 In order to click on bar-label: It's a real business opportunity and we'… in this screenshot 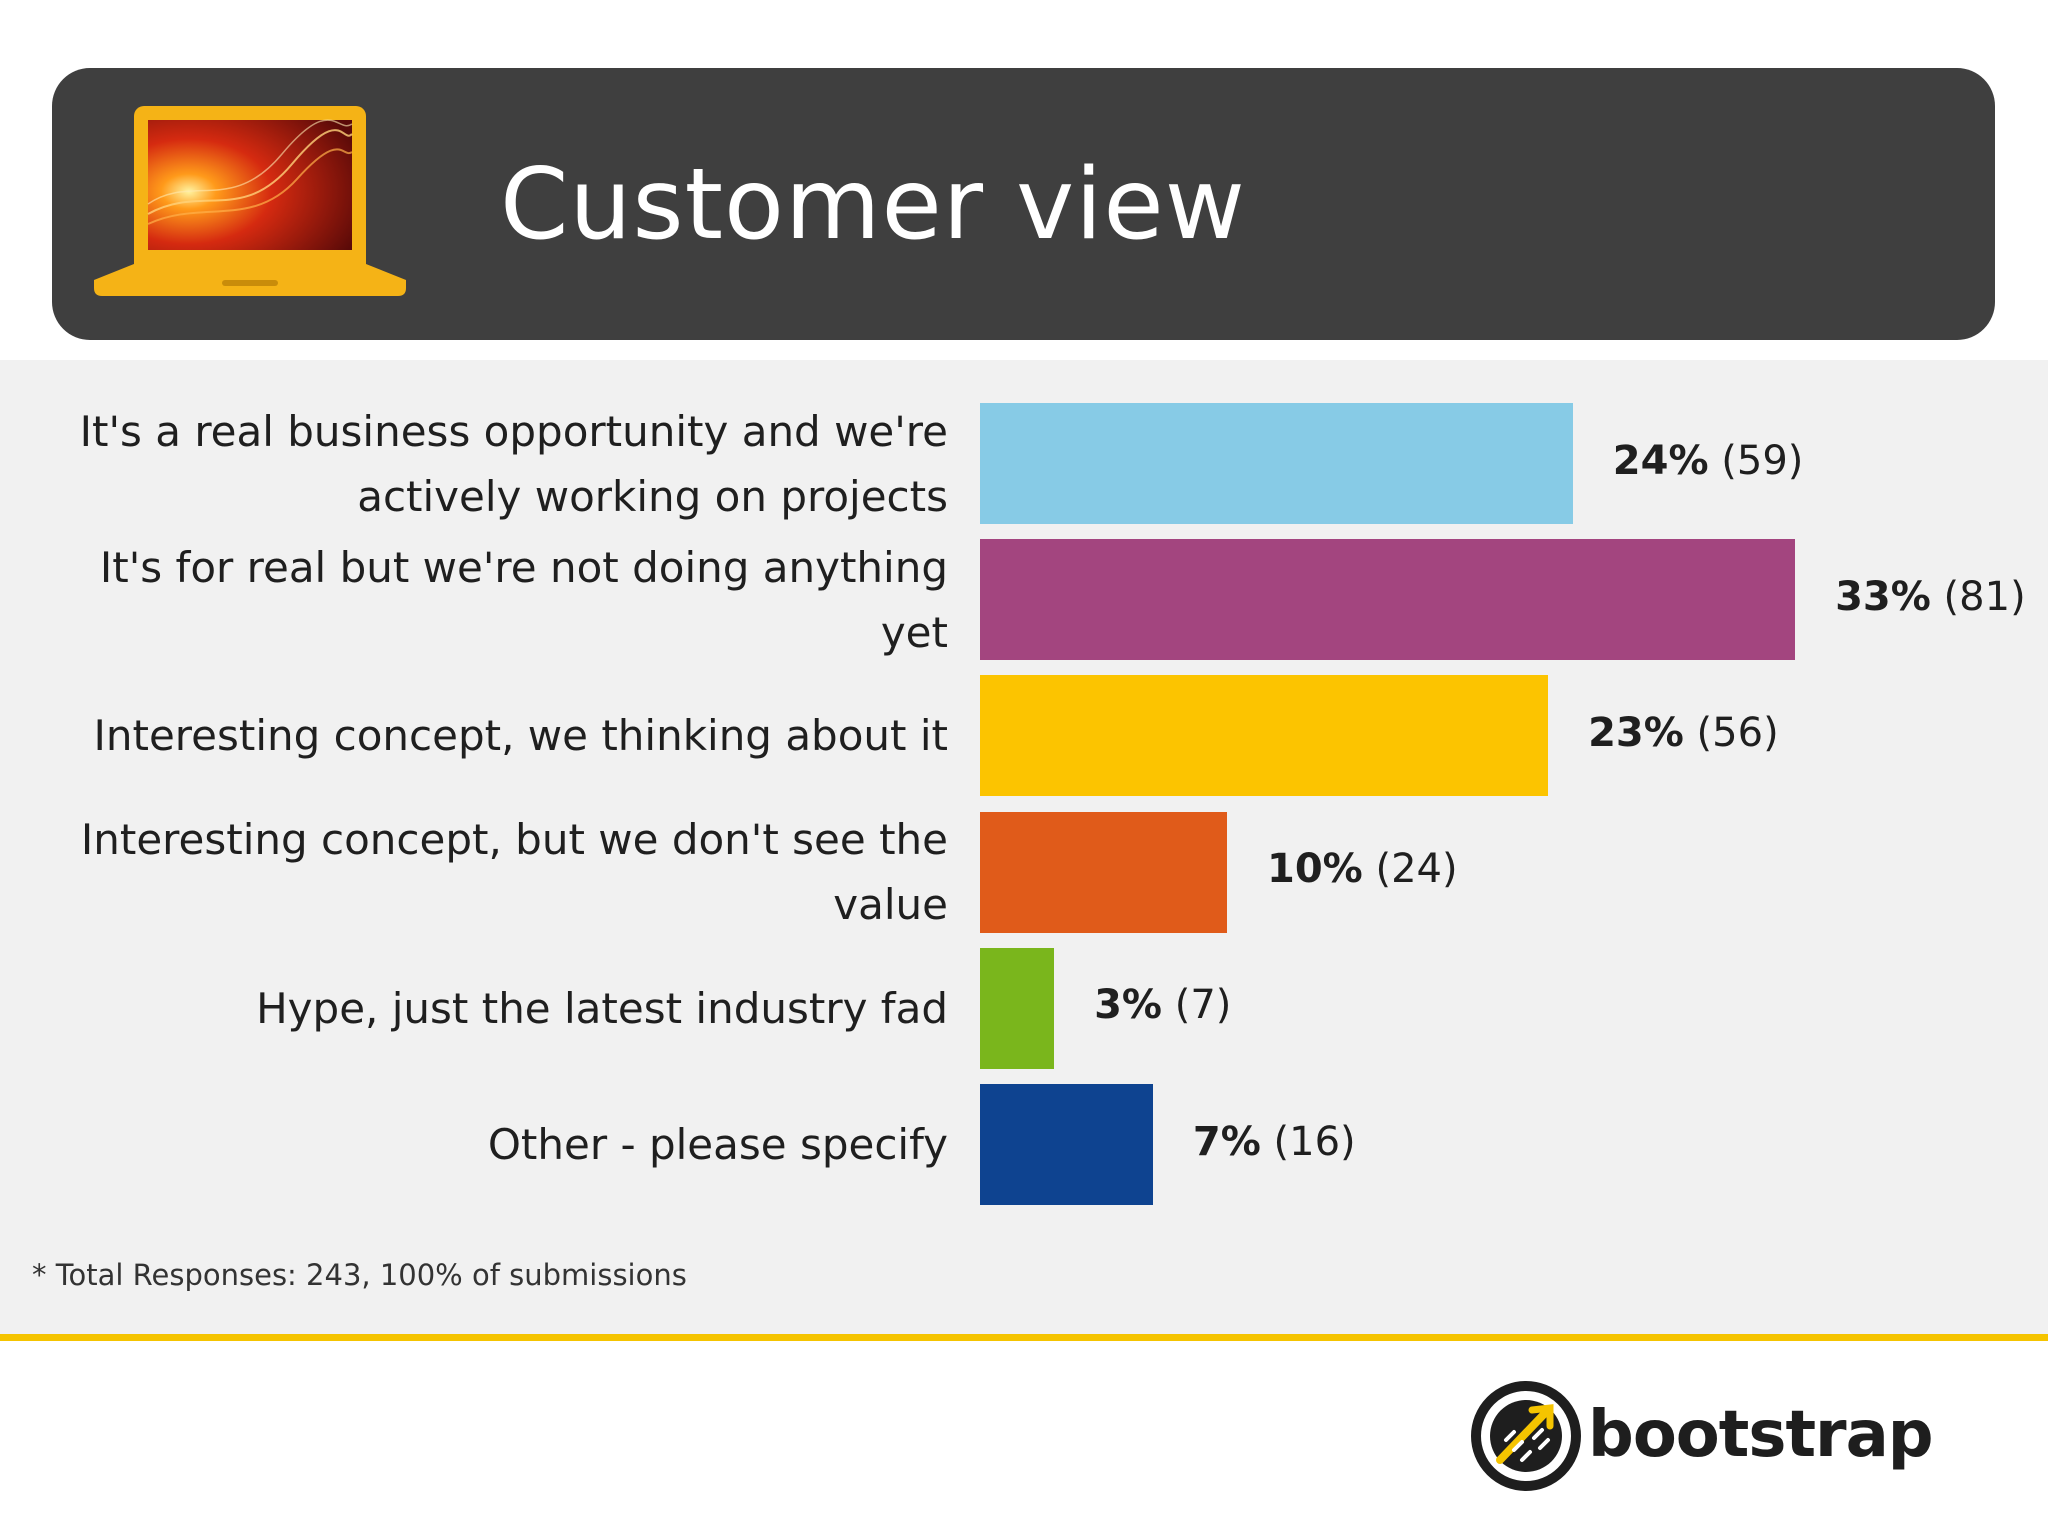, I will do `click(489, 463)`.